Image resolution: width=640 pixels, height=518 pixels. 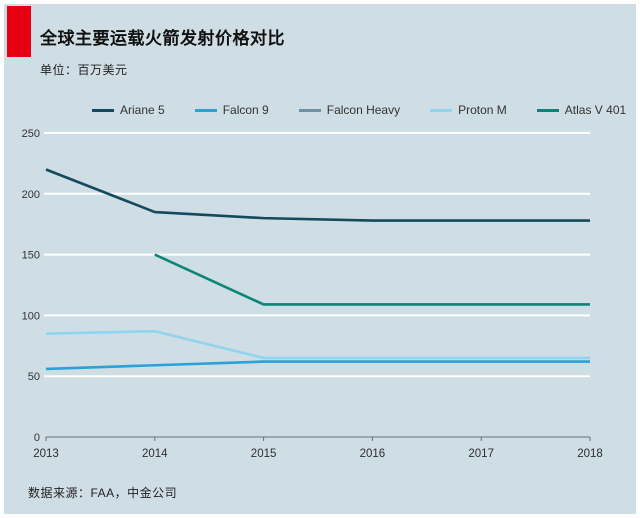 What do you see at coordinates (31, 316) in the screenshot?
I see `y-tick-label-100: 100` at bounding box center [31, 316].